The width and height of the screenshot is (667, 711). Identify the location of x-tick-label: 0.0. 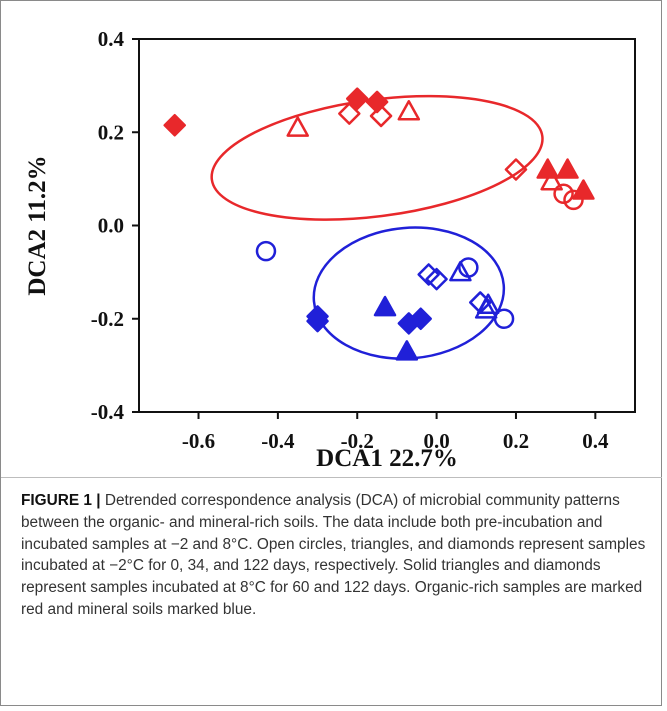
(436, 441).